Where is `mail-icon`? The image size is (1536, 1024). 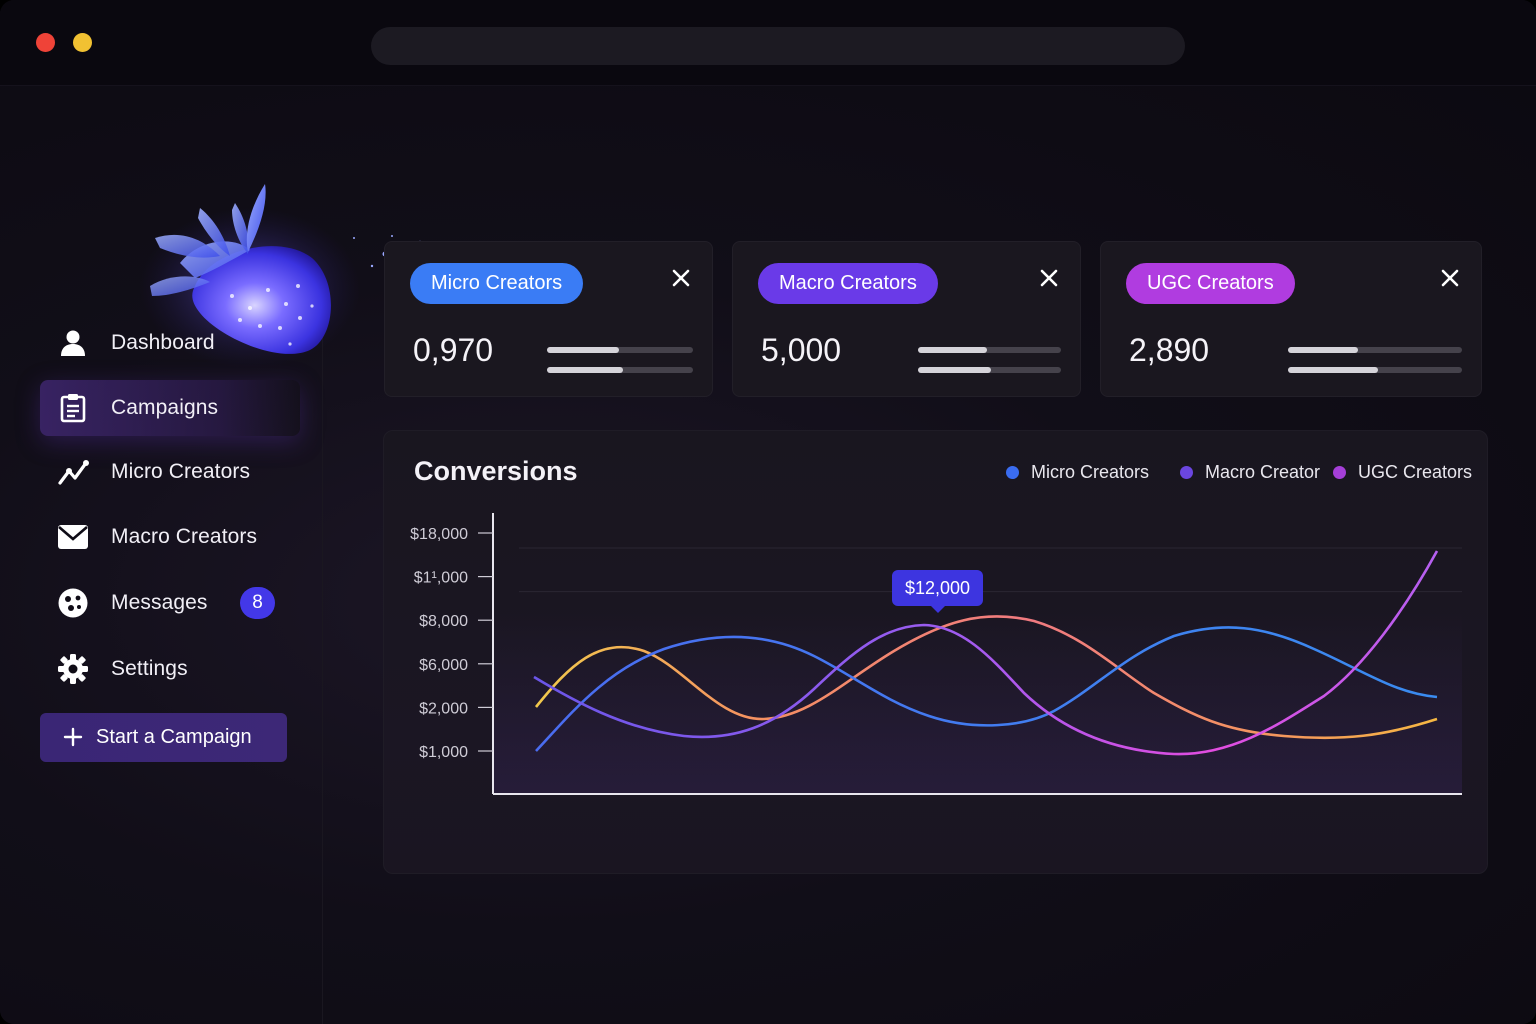
mail-icon is located at coordinates (73, 537).